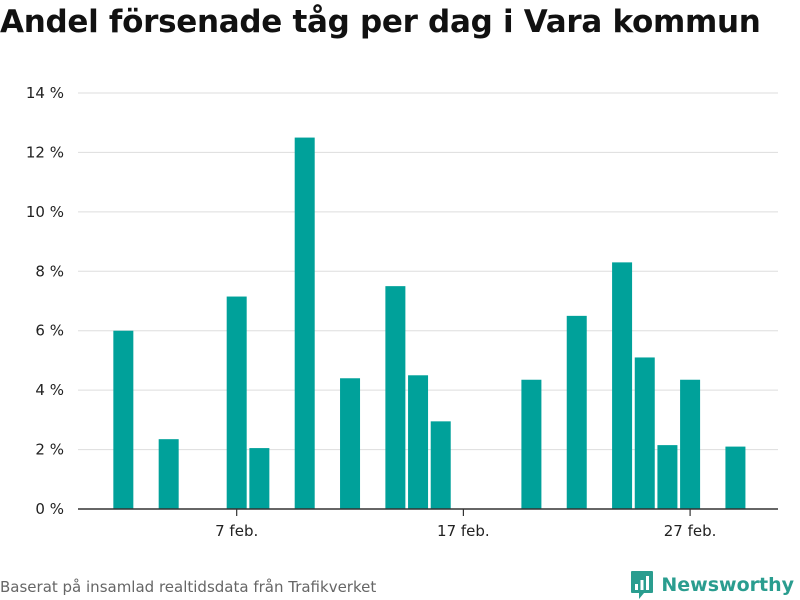 This screenshot has height=600, width=800. I want to click on brand-name: Newsworthy, so click(727, 585).